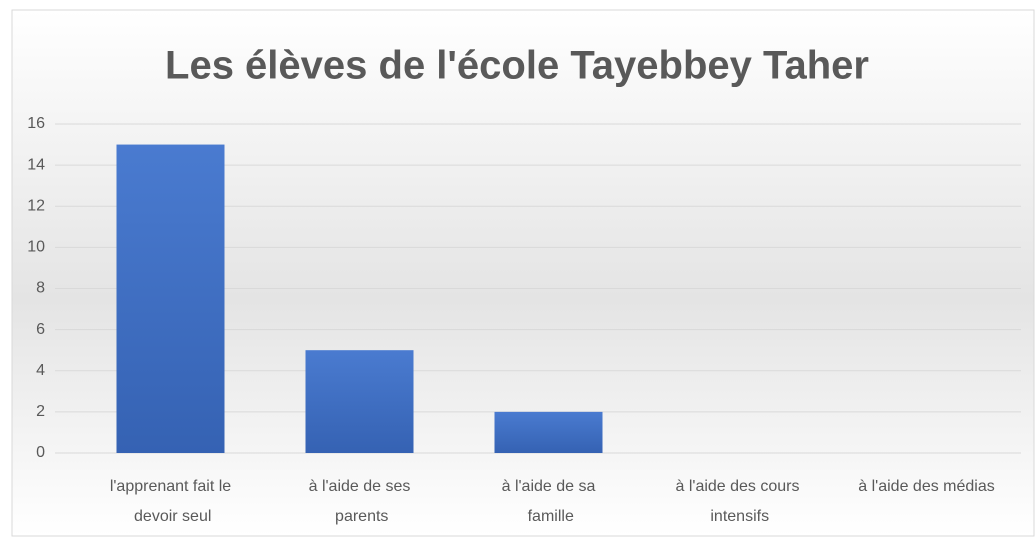 The image size is (1036, 538). Describe the element at coordinates (36, 205) in the screenshot. I see `y-tick-label: 12` at that location.